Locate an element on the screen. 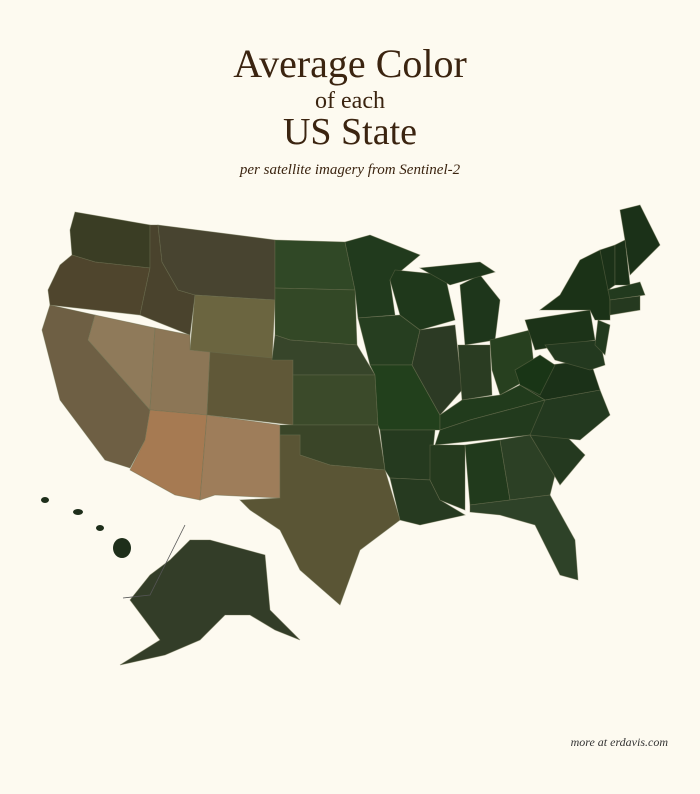  state-nm is located at coordinates (240, 457).